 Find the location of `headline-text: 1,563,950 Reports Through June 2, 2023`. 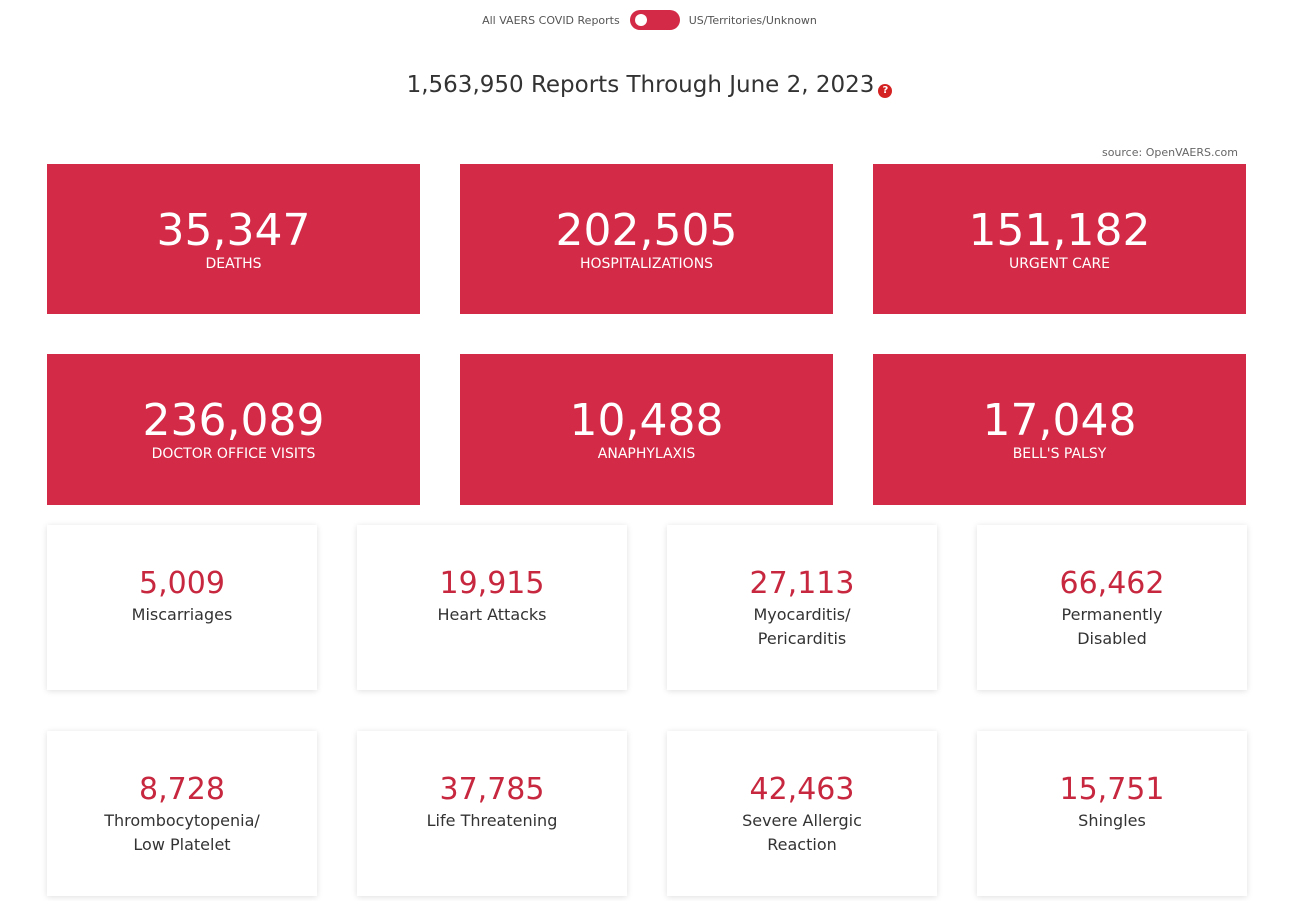

headline-text: 1,563,950 Reports Through June 2, 2023 is located at coordinates (640, 85).